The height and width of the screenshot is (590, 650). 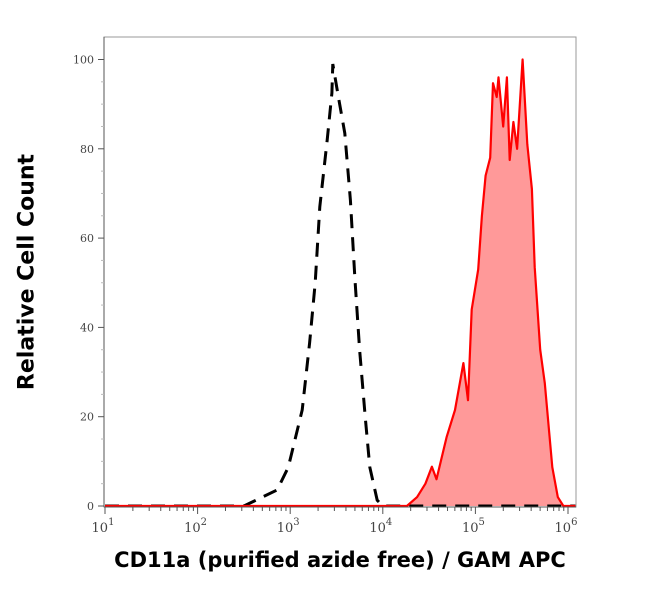 I want to click on x-tick-label: 10¹, so click(x=103, y=526).